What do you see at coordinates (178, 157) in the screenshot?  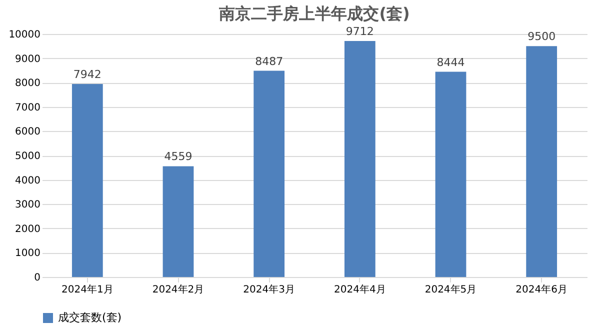 I see `data-label: 4559` at bounding box center [178, 157].